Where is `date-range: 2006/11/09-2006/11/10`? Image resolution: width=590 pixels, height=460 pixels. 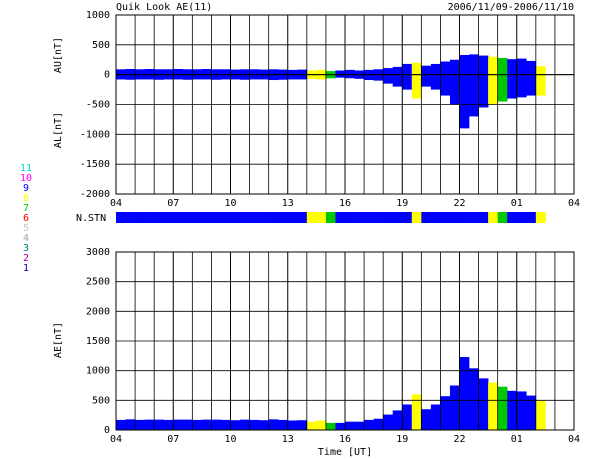 date-range: 2006/11/09-2006/11/10 is located at coordinates (511, 7).